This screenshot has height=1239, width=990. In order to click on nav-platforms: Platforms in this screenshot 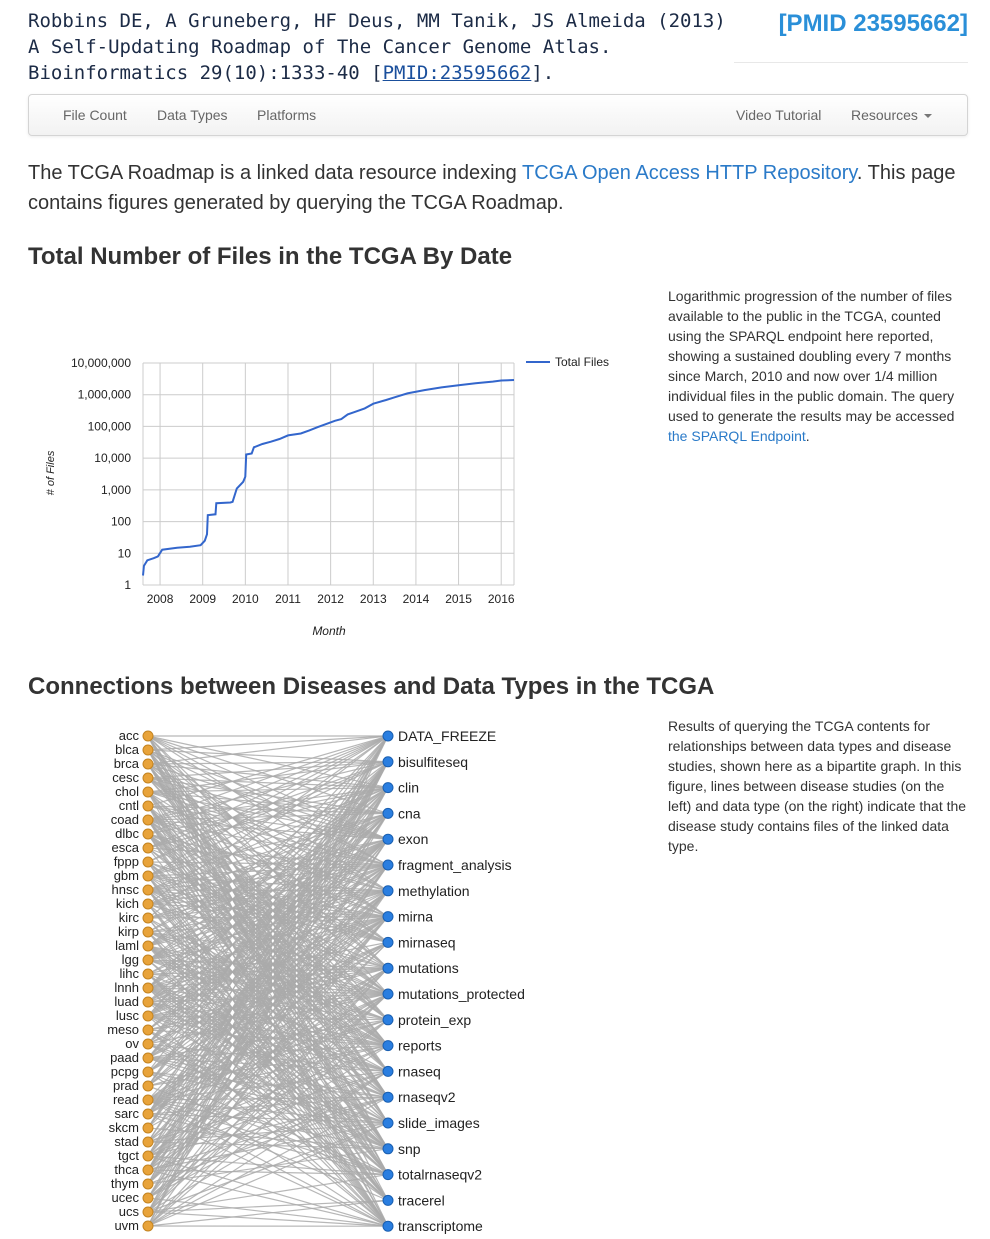, I will do `click(287, 115)`.